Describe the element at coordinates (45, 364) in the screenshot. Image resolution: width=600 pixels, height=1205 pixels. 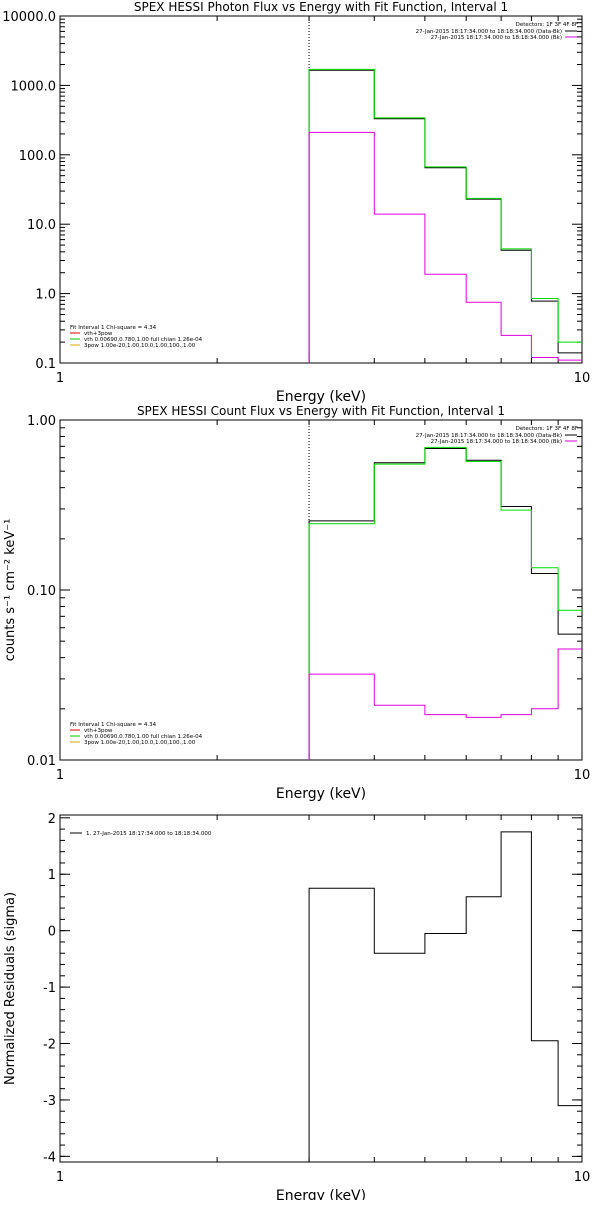
I see `y-tick-label: 0.1` at that location.